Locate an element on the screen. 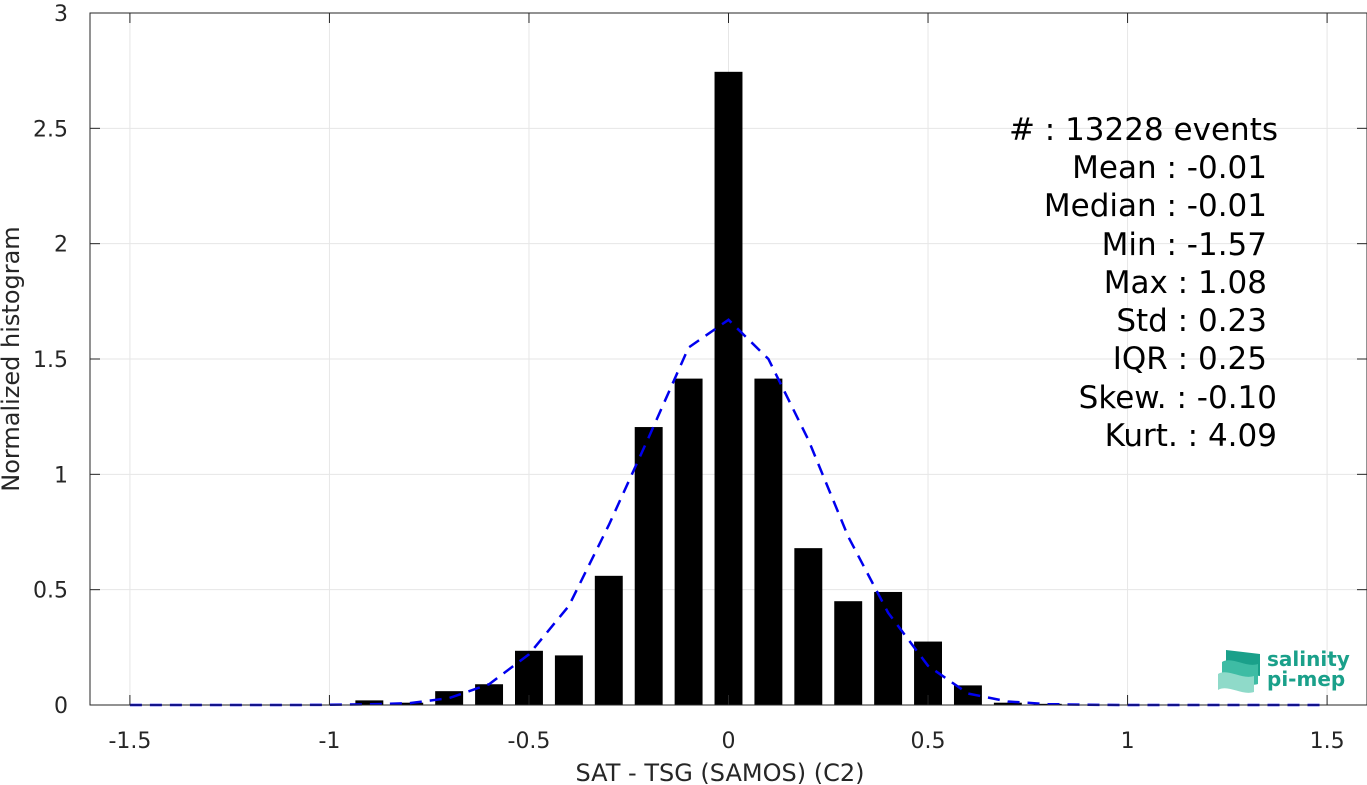 The width and height of the screenshot is (1367, 785). stat-std: Std : 0.23 is located at coordinates (1191, 321).